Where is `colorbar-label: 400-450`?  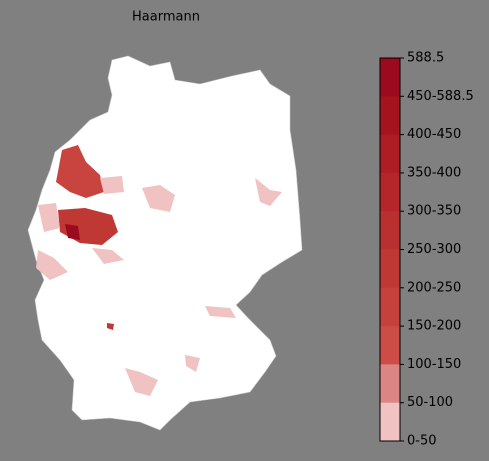 colorbar-label: 400-450 is located at coordinates (434, 134).